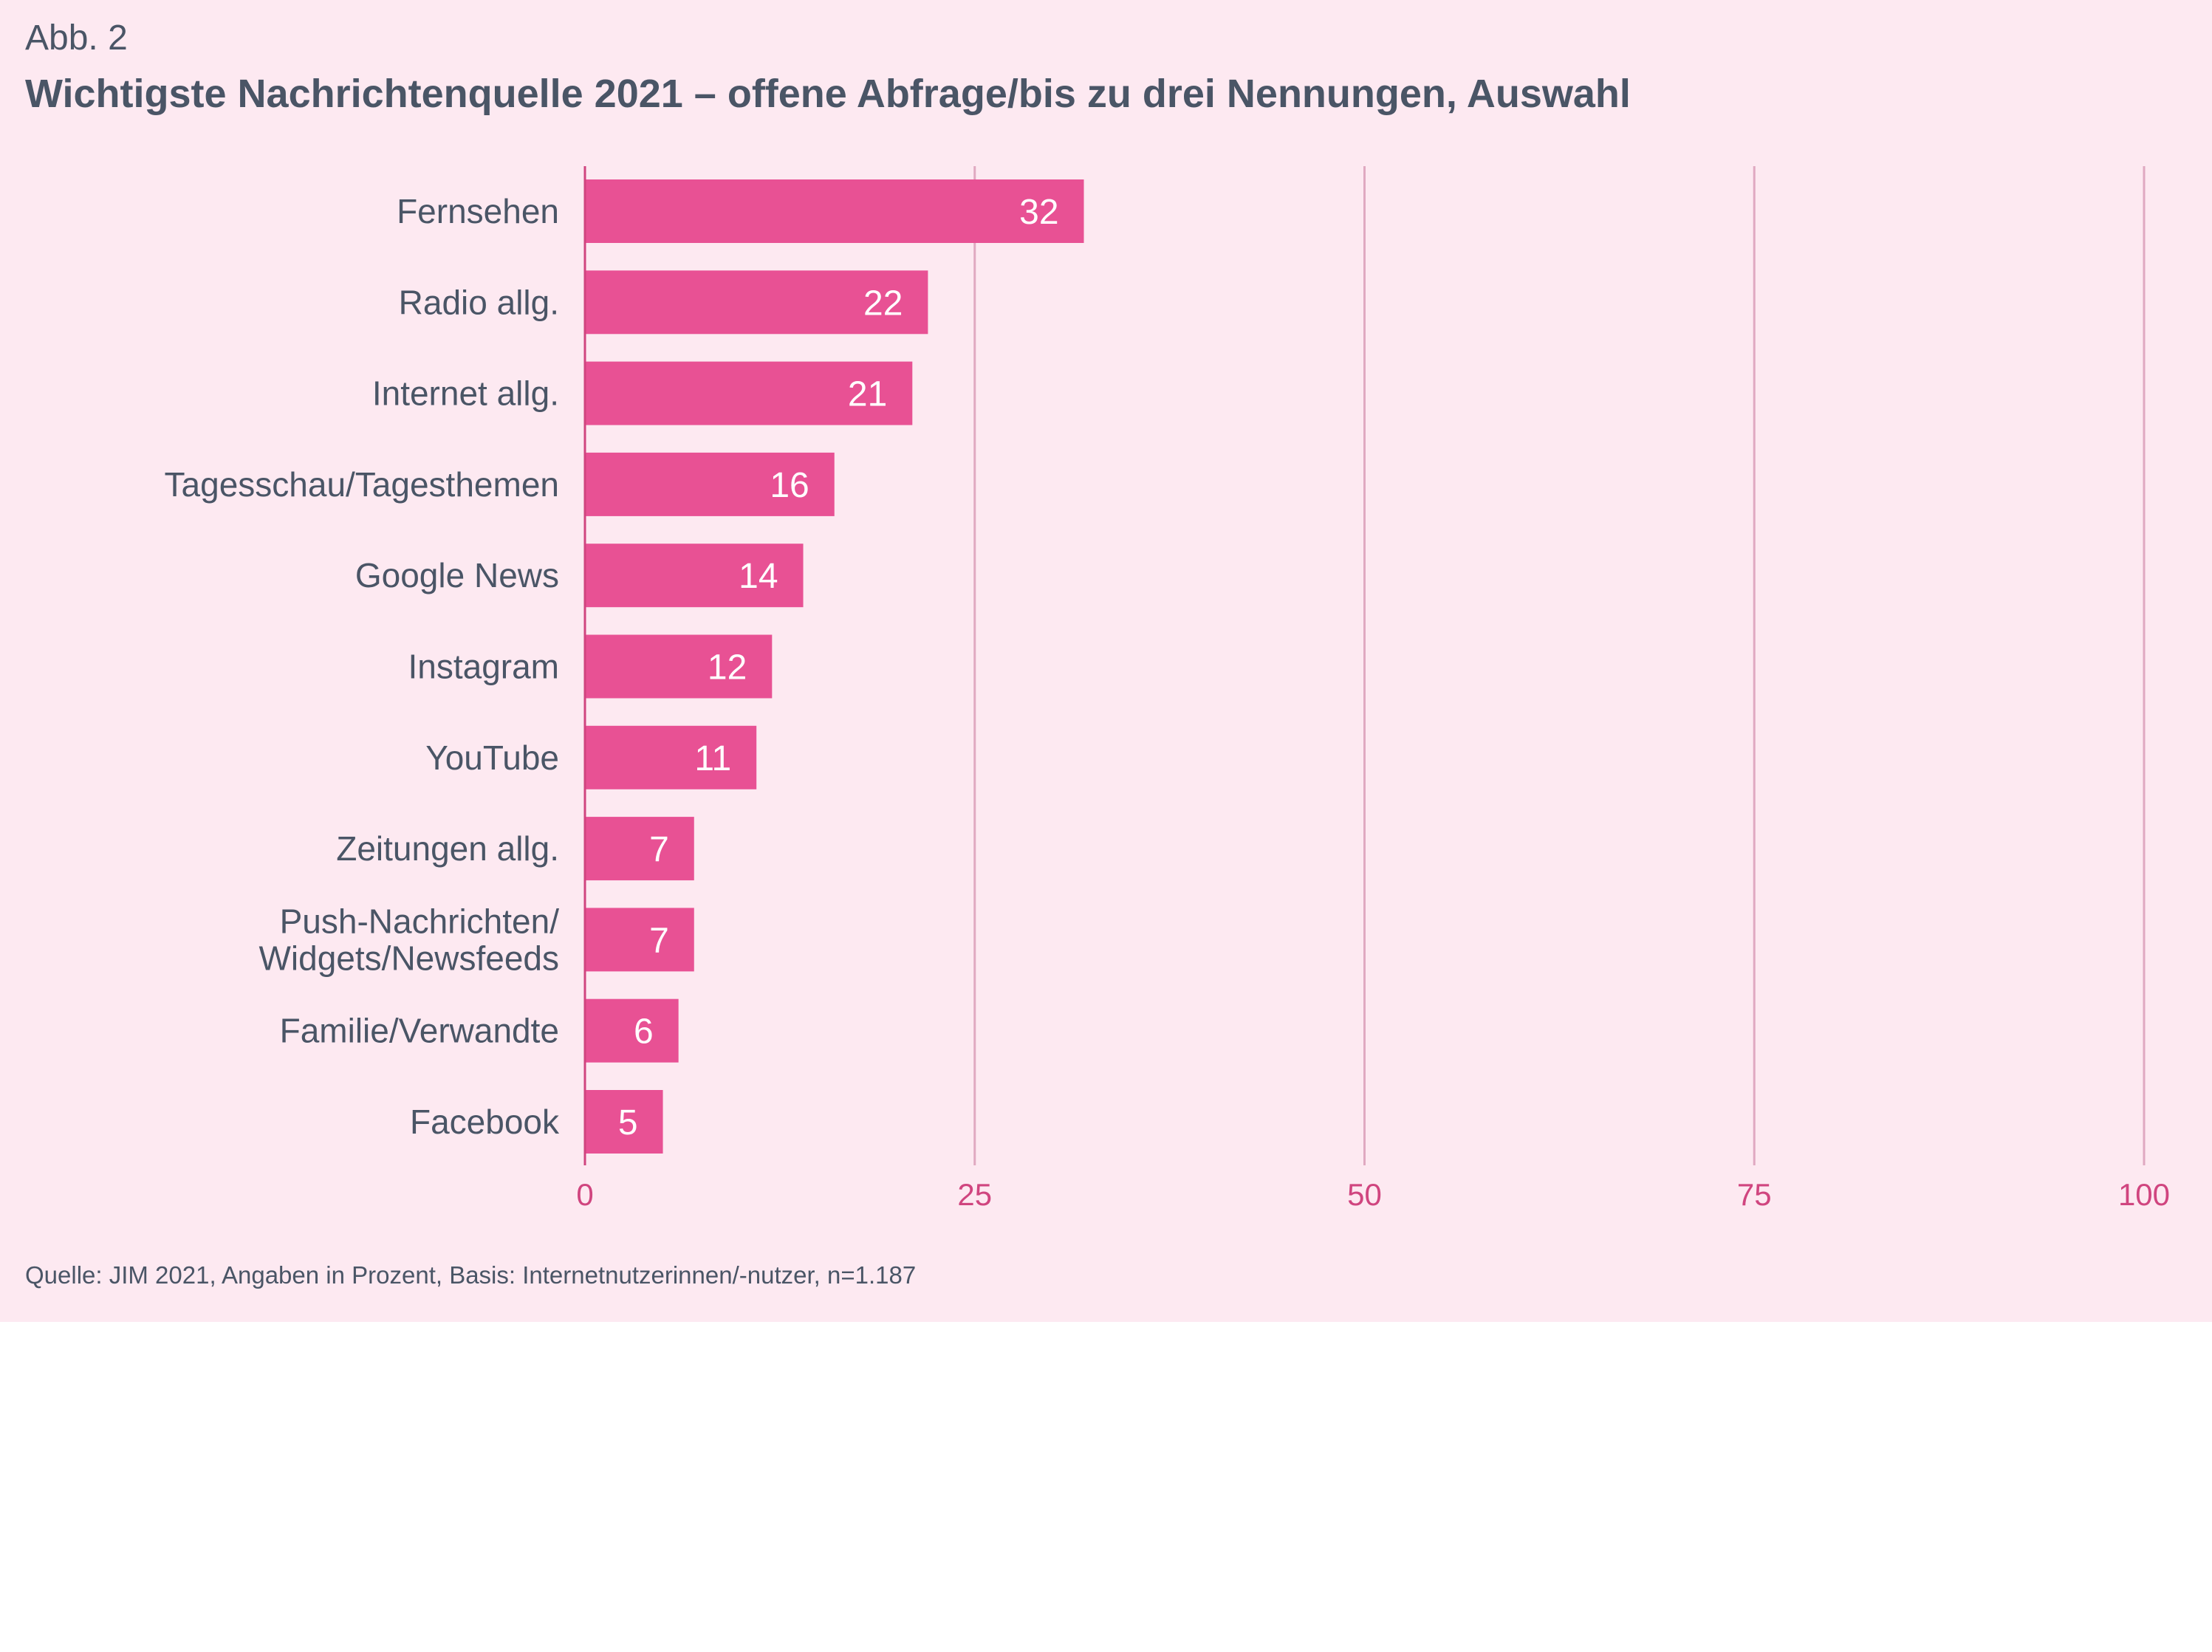 This screenshot has height=1652, width=2212. I want to click on category-label: Zeitungen allg., so click(448, 848).